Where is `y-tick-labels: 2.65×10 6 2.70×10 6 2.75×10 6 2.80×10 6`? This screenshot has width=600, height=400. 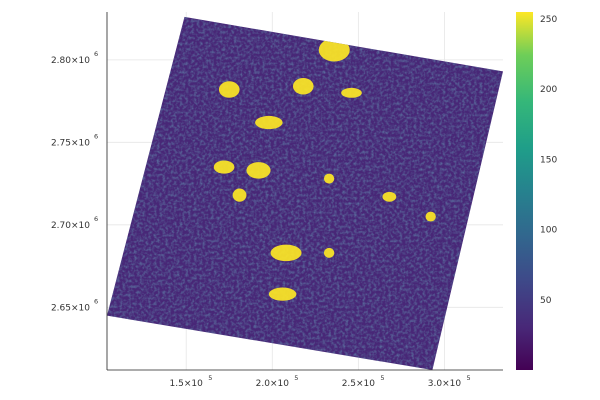 y-tick-labels: 2.65×10 6 2.70×10 6 2.75×10 6 2.80×10 6 is located at coordinates (74, 181).